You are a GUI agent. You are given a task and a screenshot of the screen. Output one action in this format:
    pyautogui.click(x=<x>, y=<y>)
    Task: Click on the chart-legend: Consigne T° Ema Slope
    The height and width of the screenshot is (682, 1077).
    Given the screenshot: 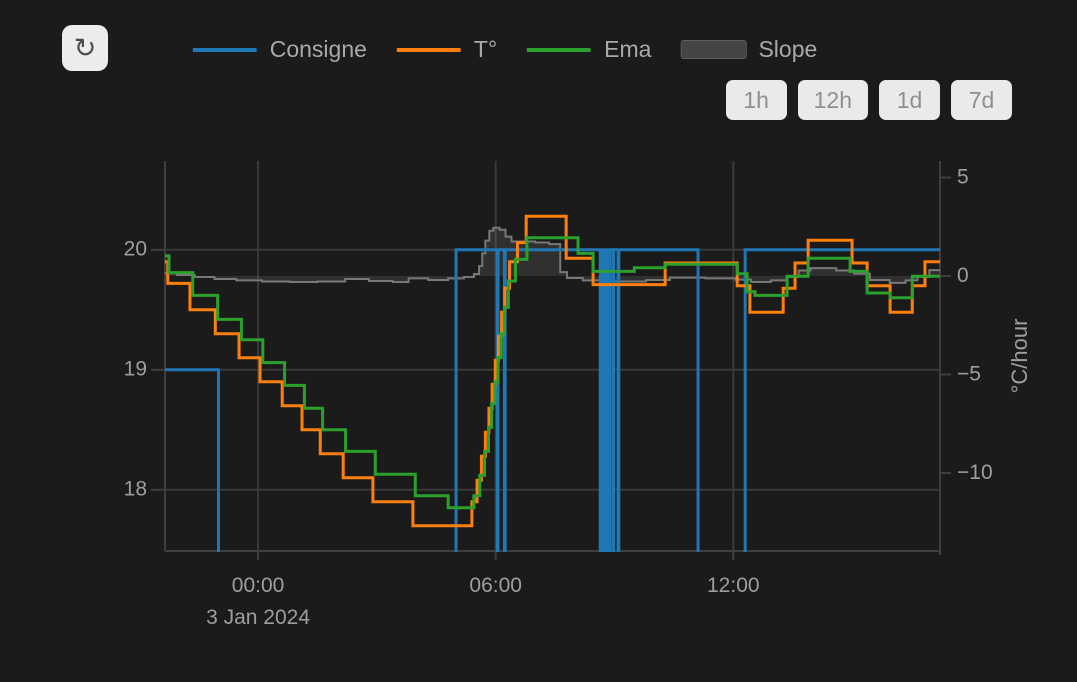 What is the action you would take?
    pyautogui.click(x=505, y=49)
    